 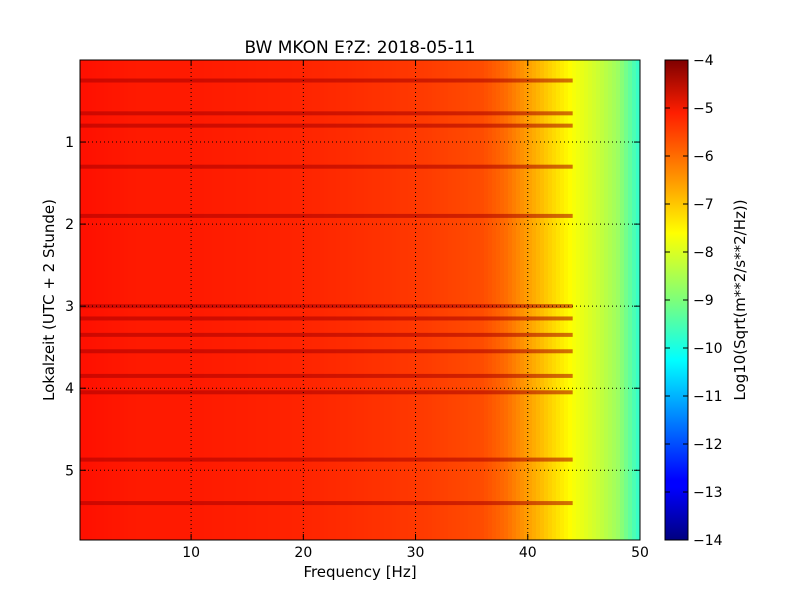 What do you see at coordinates (708, 397) in the screenshot?
I see `colorbar-tick-label: −11` at bounding box center [708, 397].